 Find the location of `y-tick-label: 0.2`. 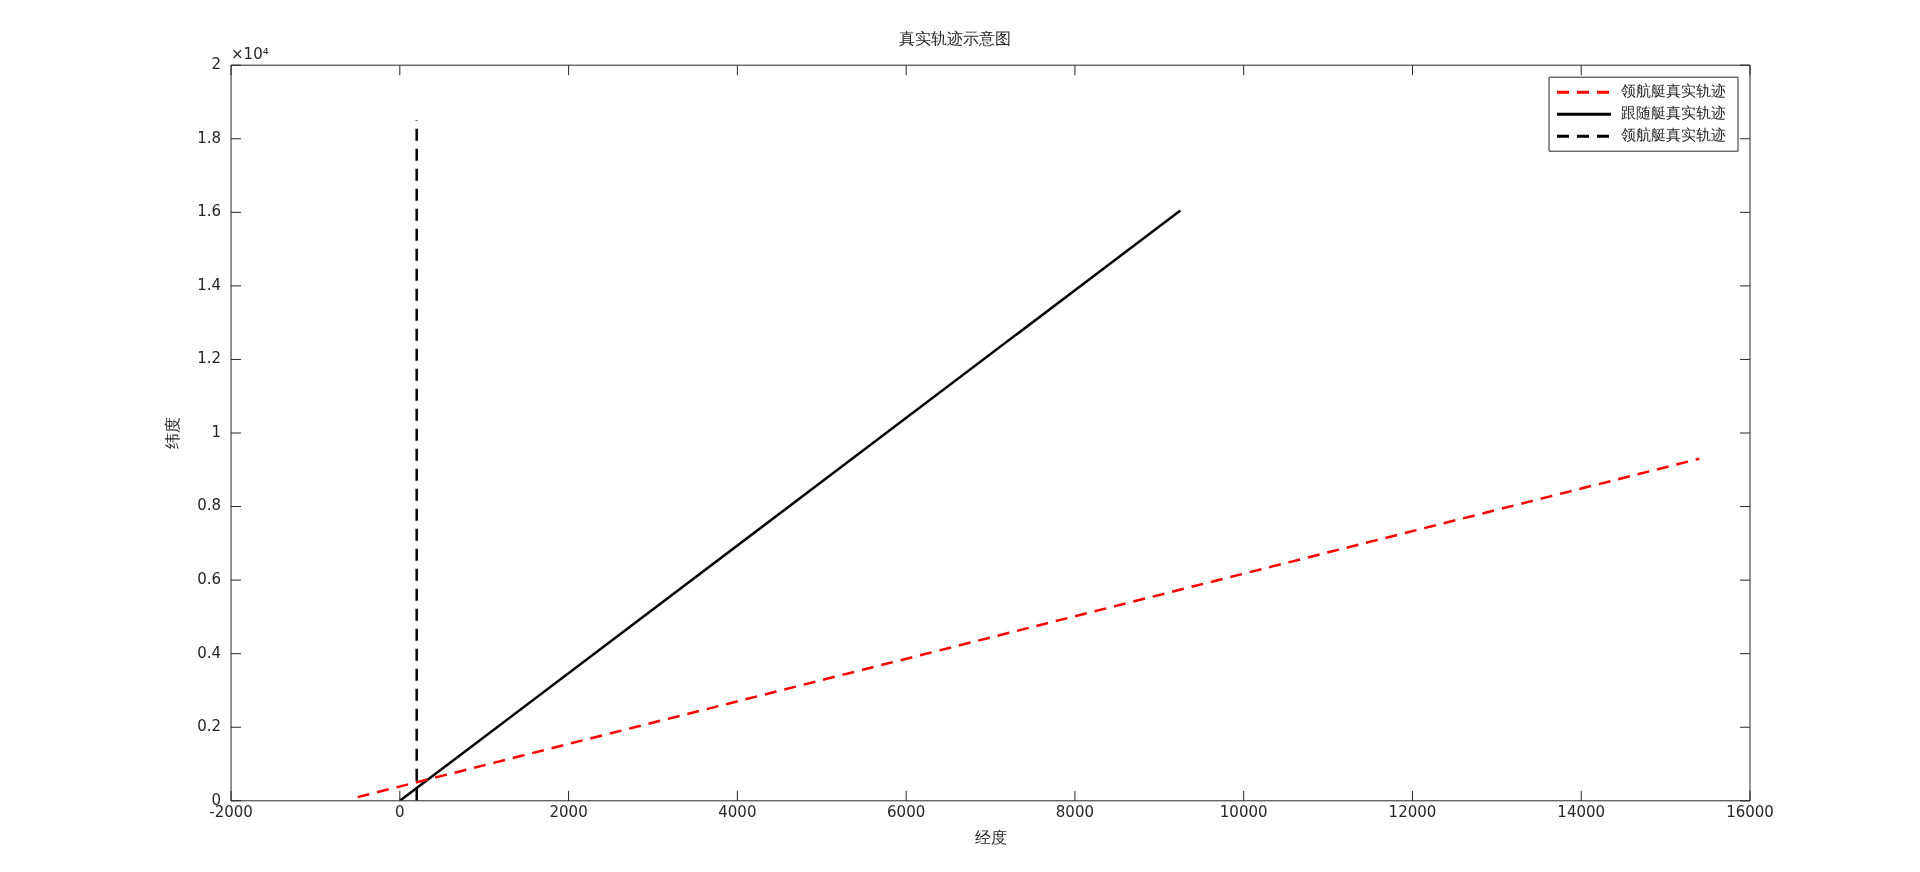

y-tick-label: 0.2 is located at coordinates (209, 726).